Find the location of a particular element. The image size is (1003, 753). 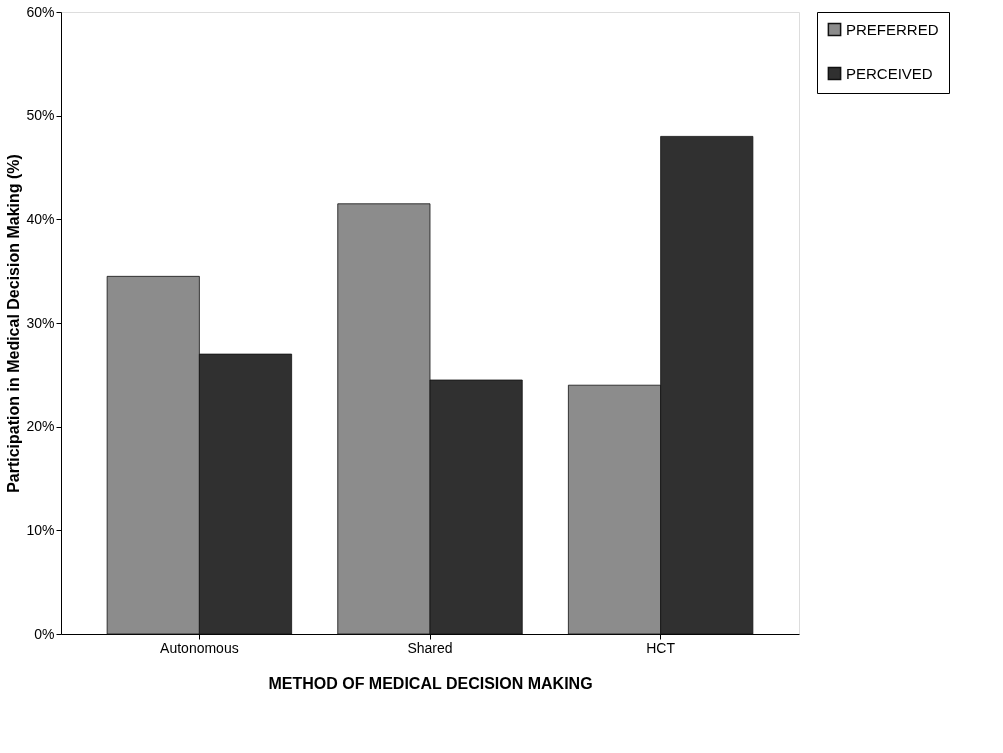

y-tick-label: 0% is located at coordinates (44, 633).